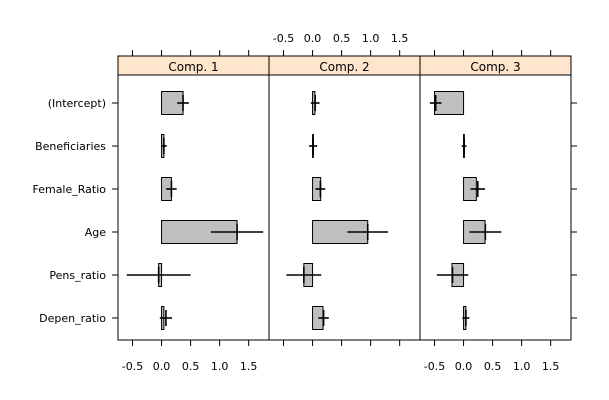  I want to click on xtick-label-bottom-3-1: 0.0, so click(464, 366).